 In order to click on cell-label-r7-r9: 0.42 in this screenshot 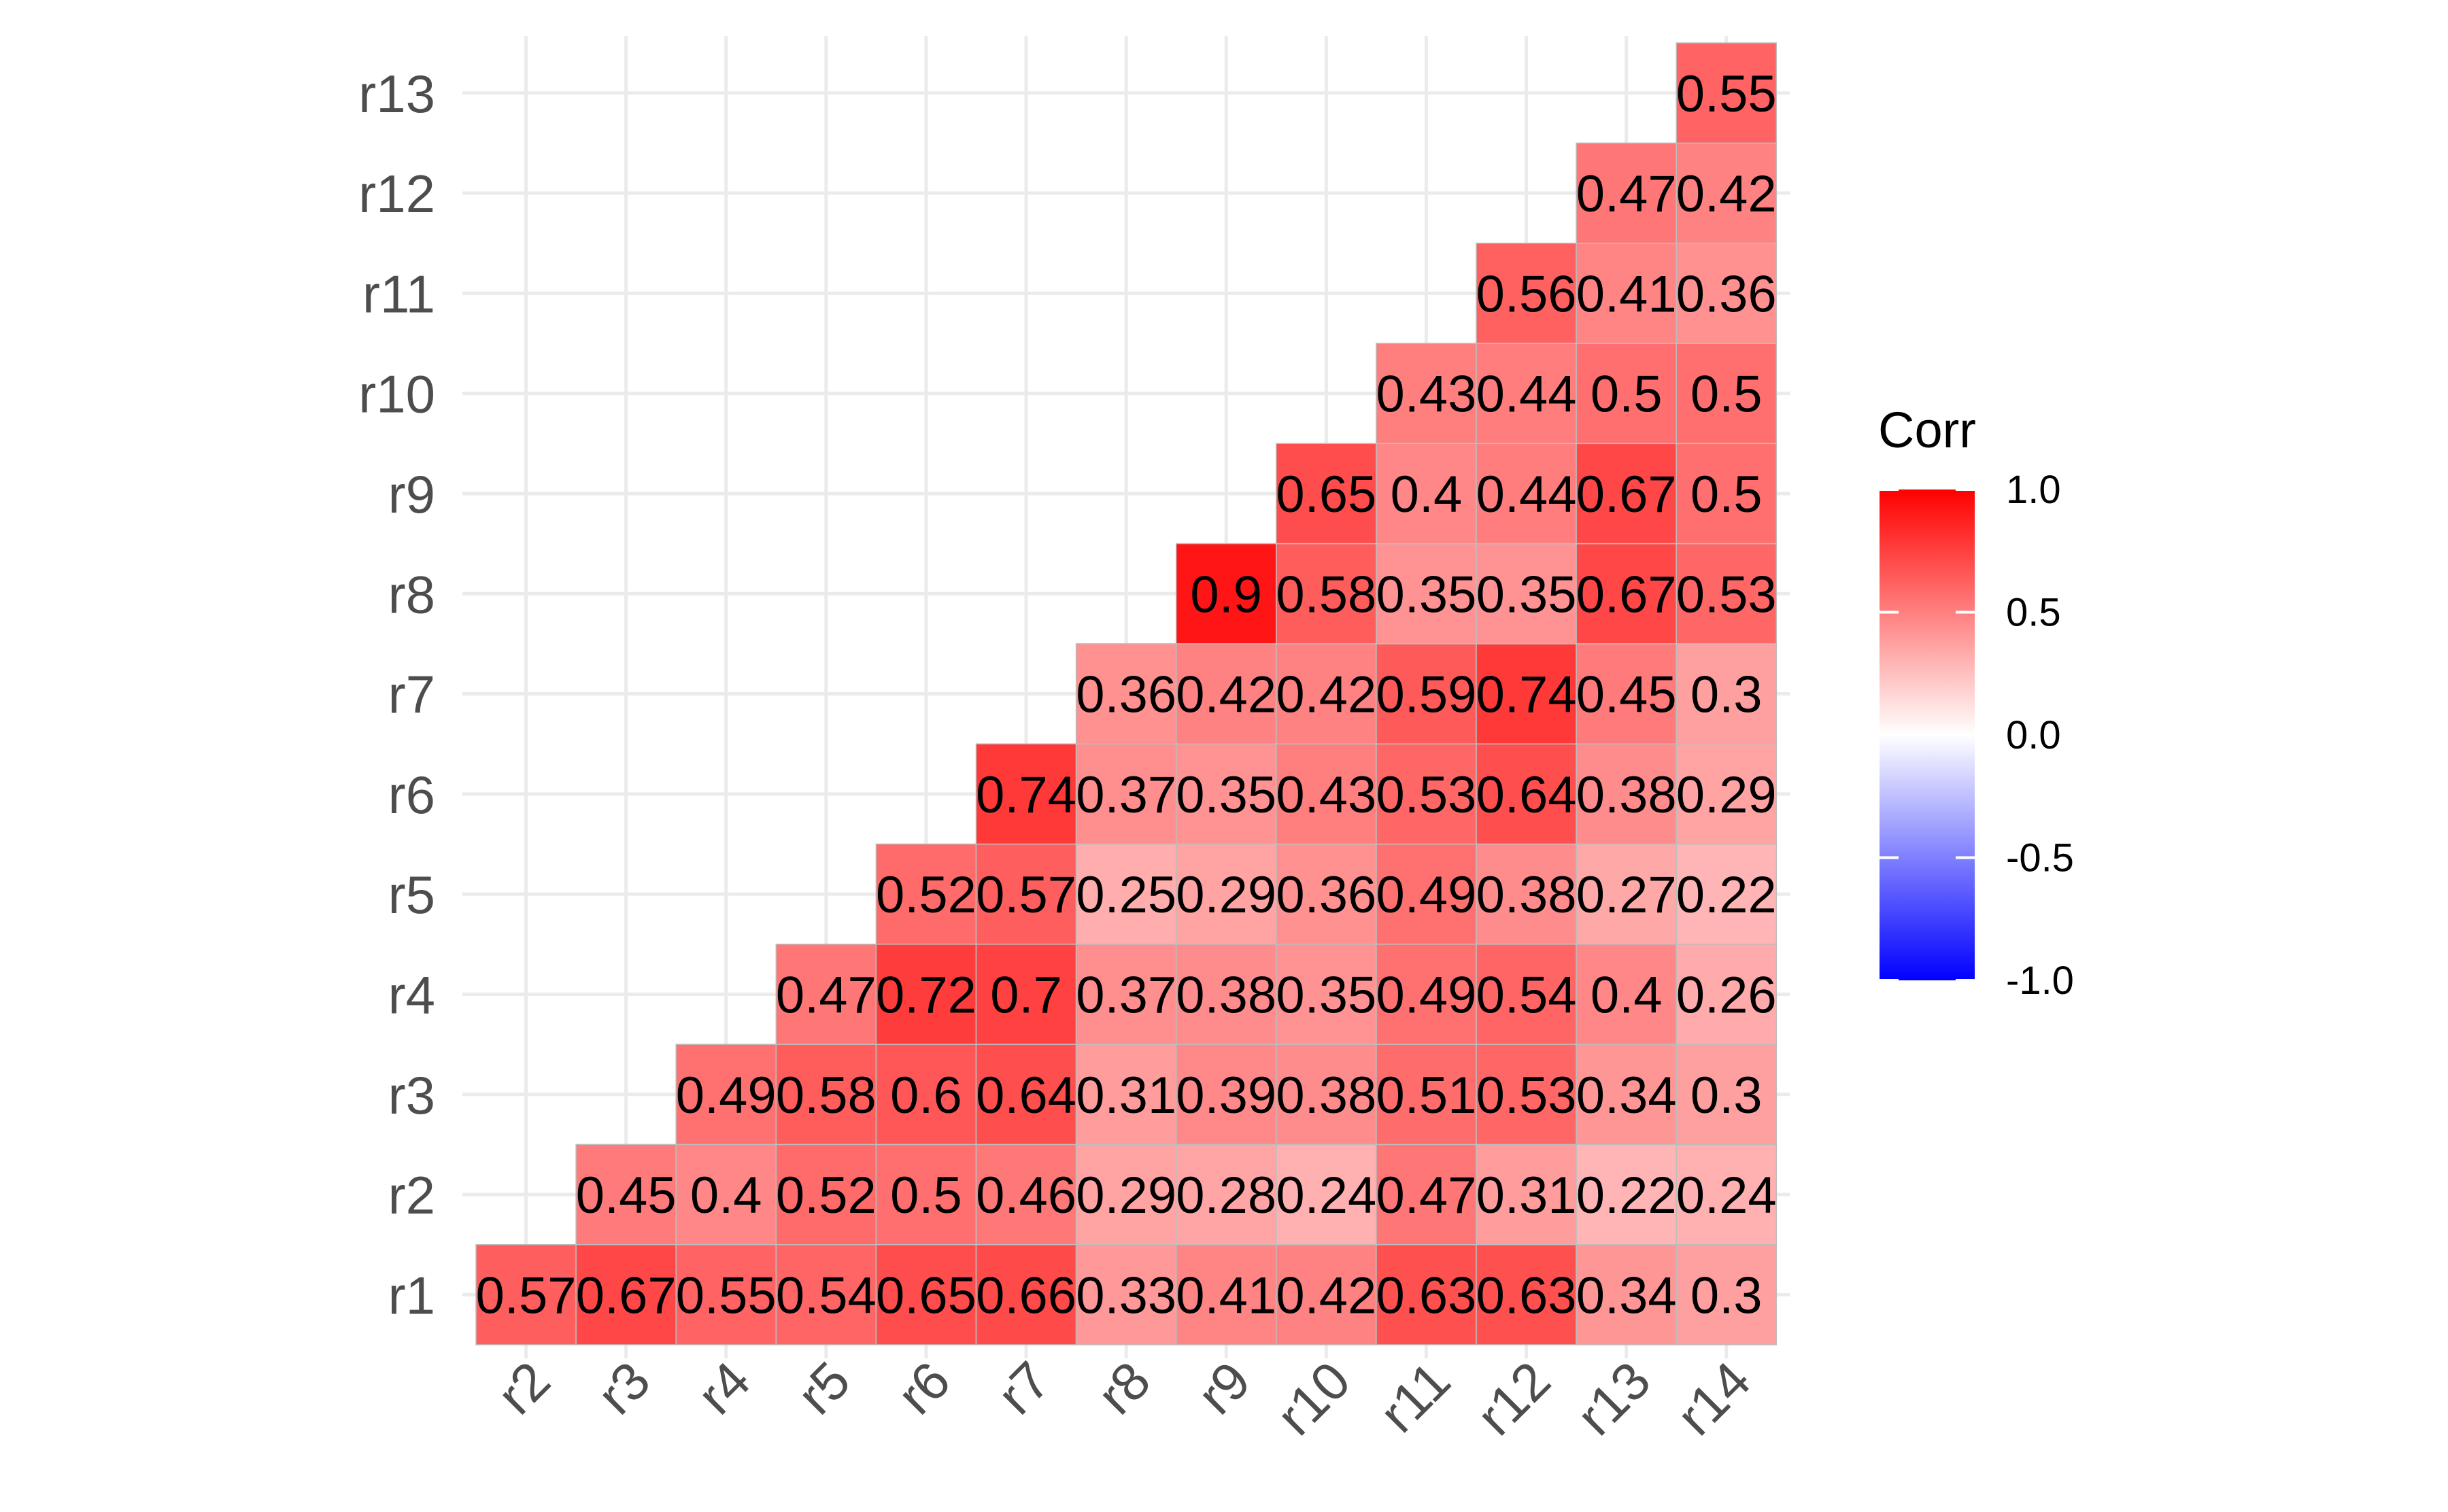, I will do `click(1226, 695)`.